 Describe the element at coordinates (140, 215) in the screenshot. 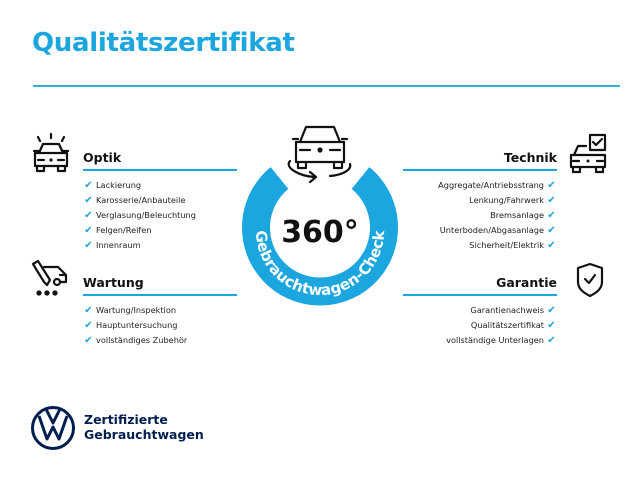

I see `list-item: ✔ Verglasung/Beleuchtung` at that location.